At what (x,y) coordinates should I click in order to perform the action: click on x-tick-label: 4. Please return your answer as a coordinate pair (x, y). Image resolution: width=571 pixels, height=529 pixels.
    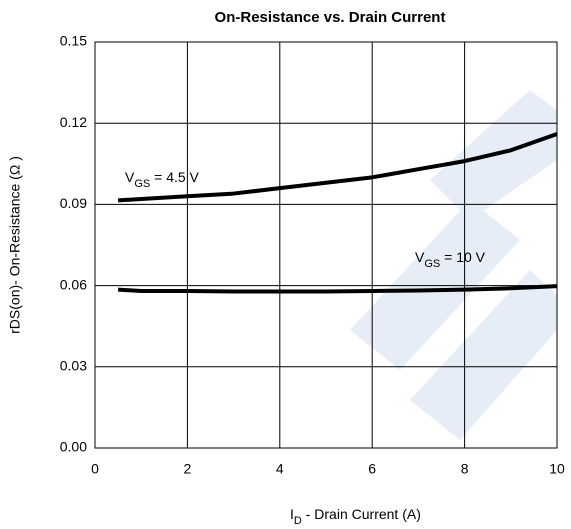
    Looking at the image, I should click on (280, 469).